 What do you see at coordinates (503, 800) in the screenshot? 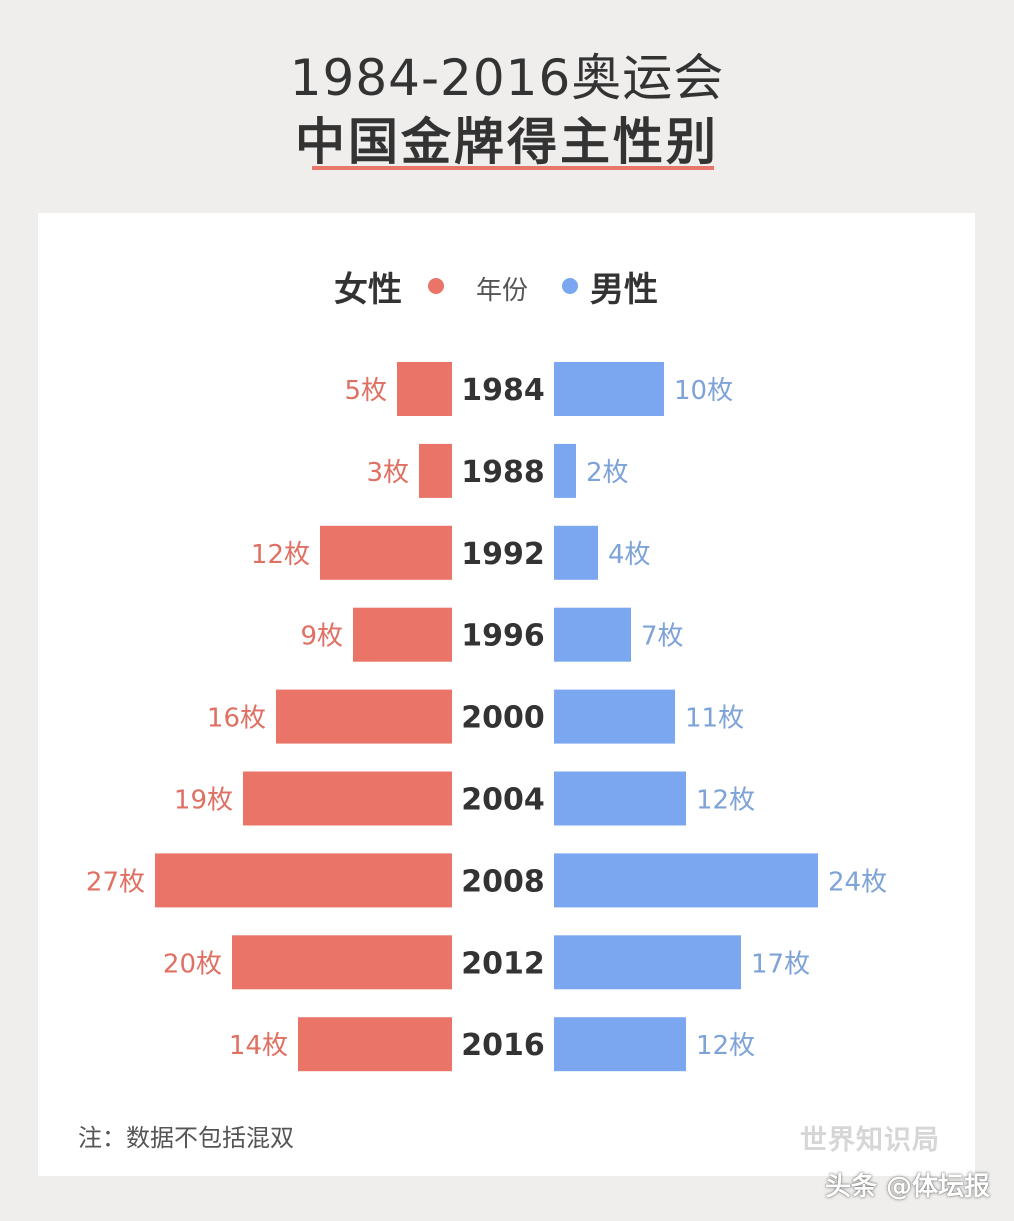
I see `year-label-2004: 2004` at bounding box center [503, 800].